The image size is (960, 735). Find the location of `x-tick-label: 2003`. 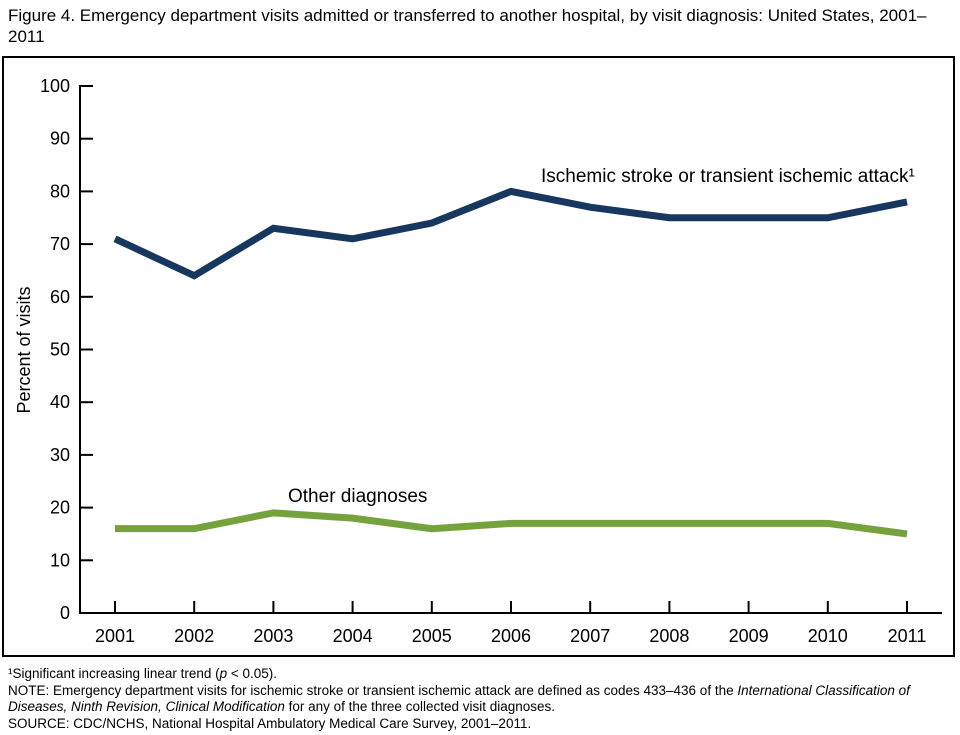

x-tick-label: 2003 is located at coordinates (273, 636).